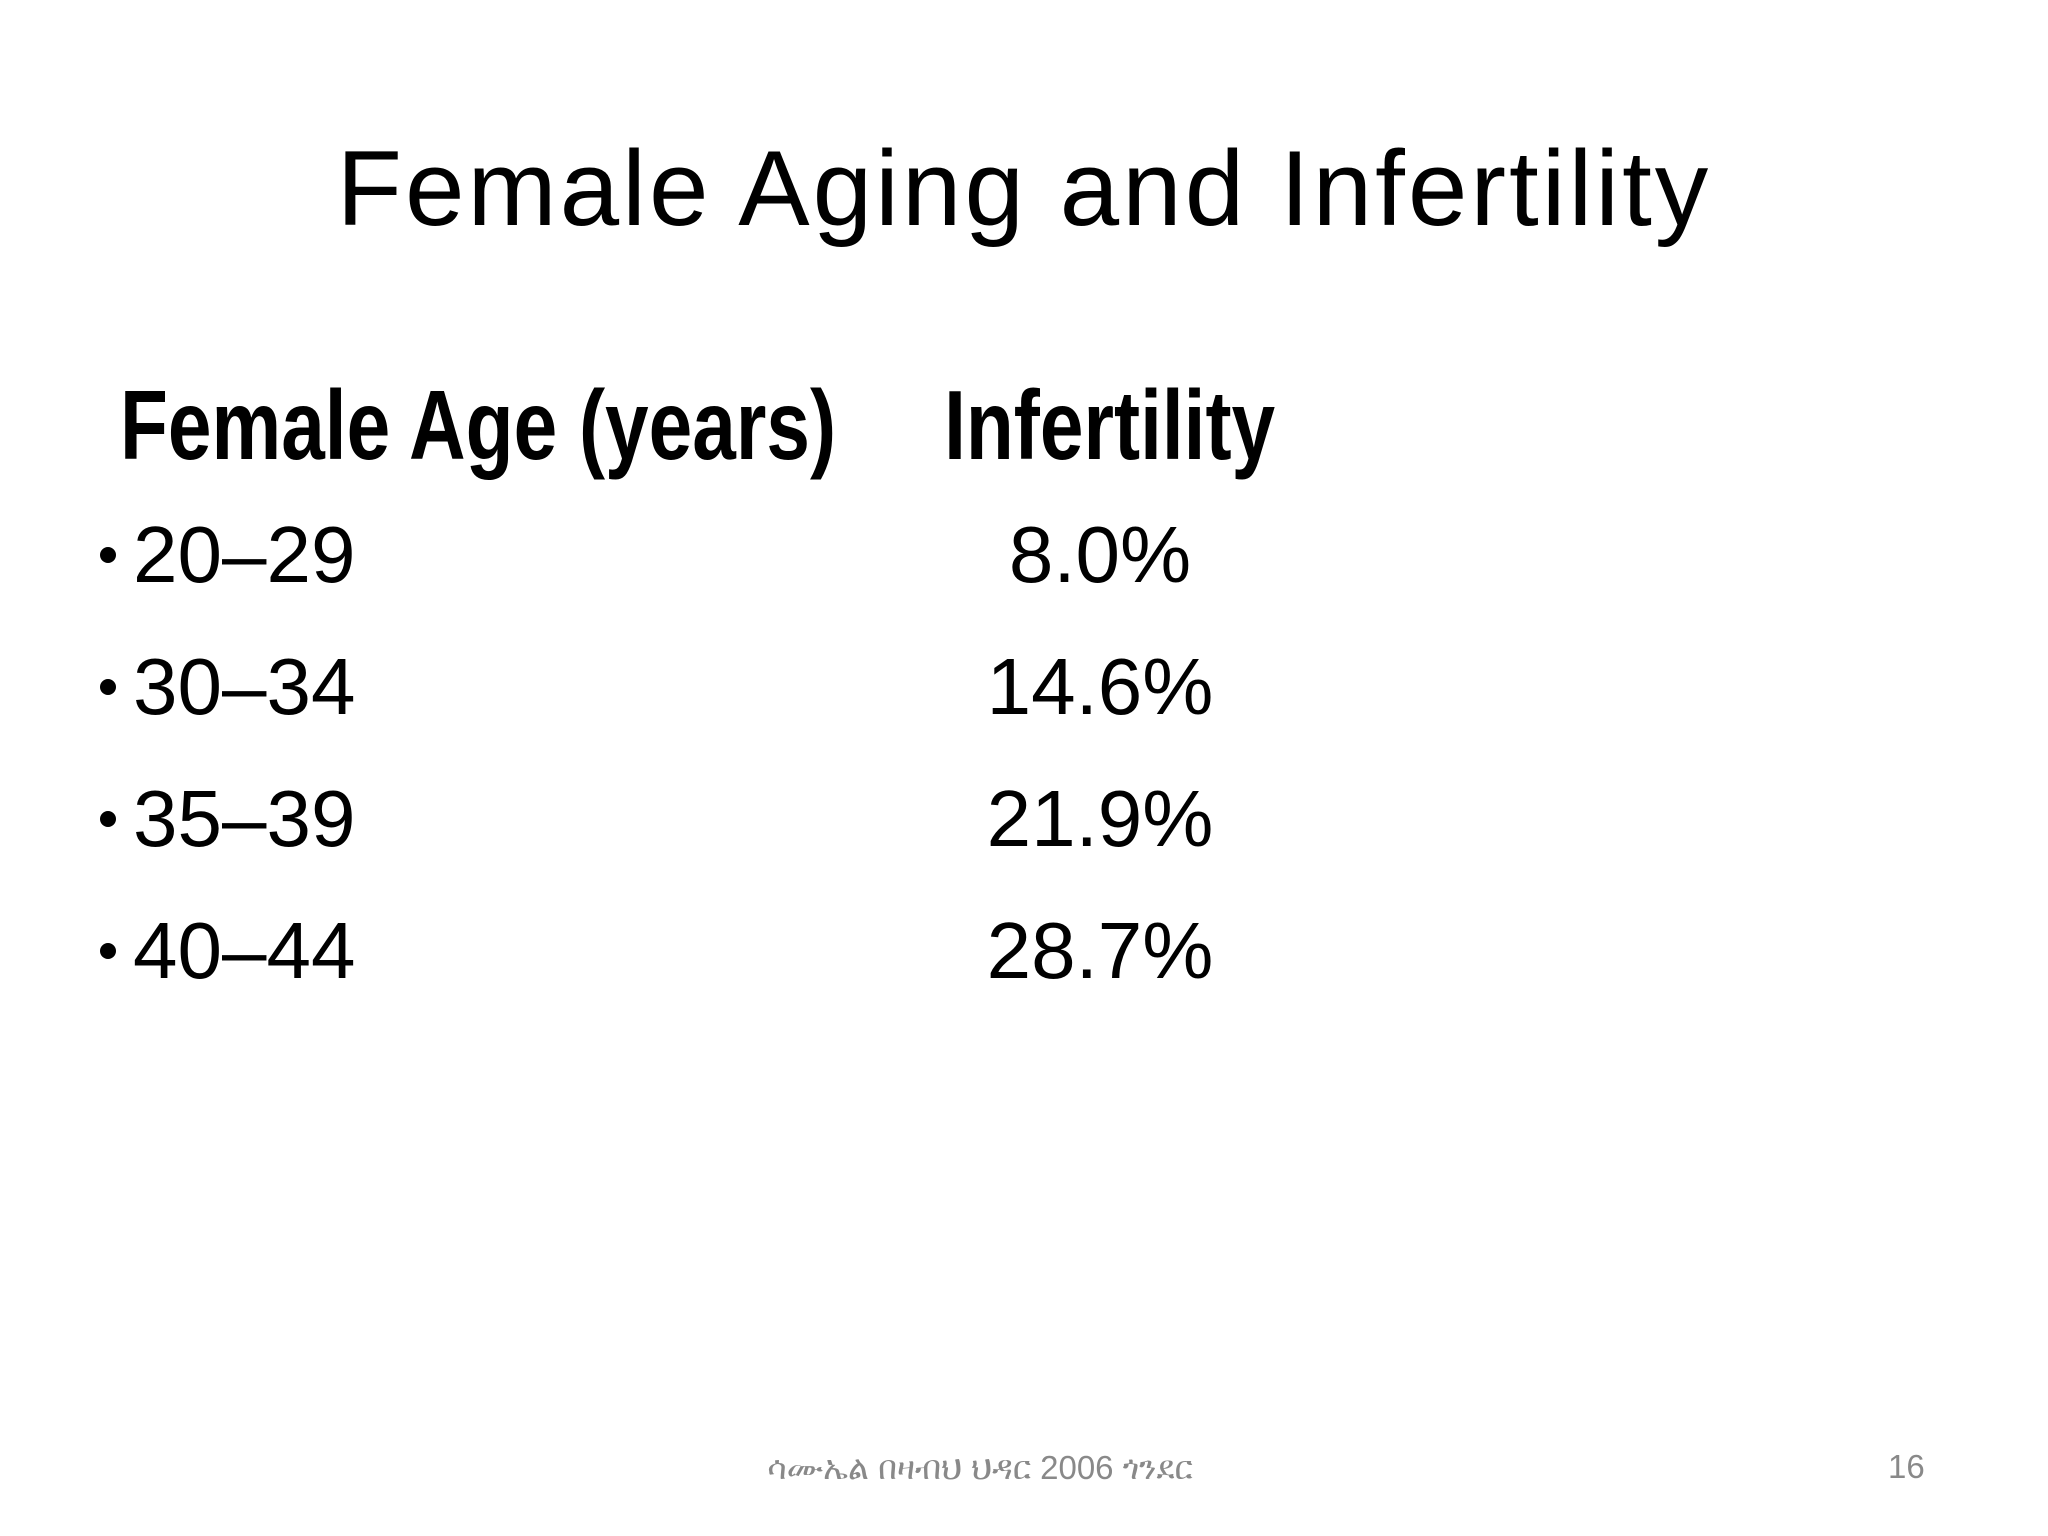  Describe the element at coordinates (1024, 188) in the screenshot. I see `slide-title: Female Aging and Infertility` at that location.